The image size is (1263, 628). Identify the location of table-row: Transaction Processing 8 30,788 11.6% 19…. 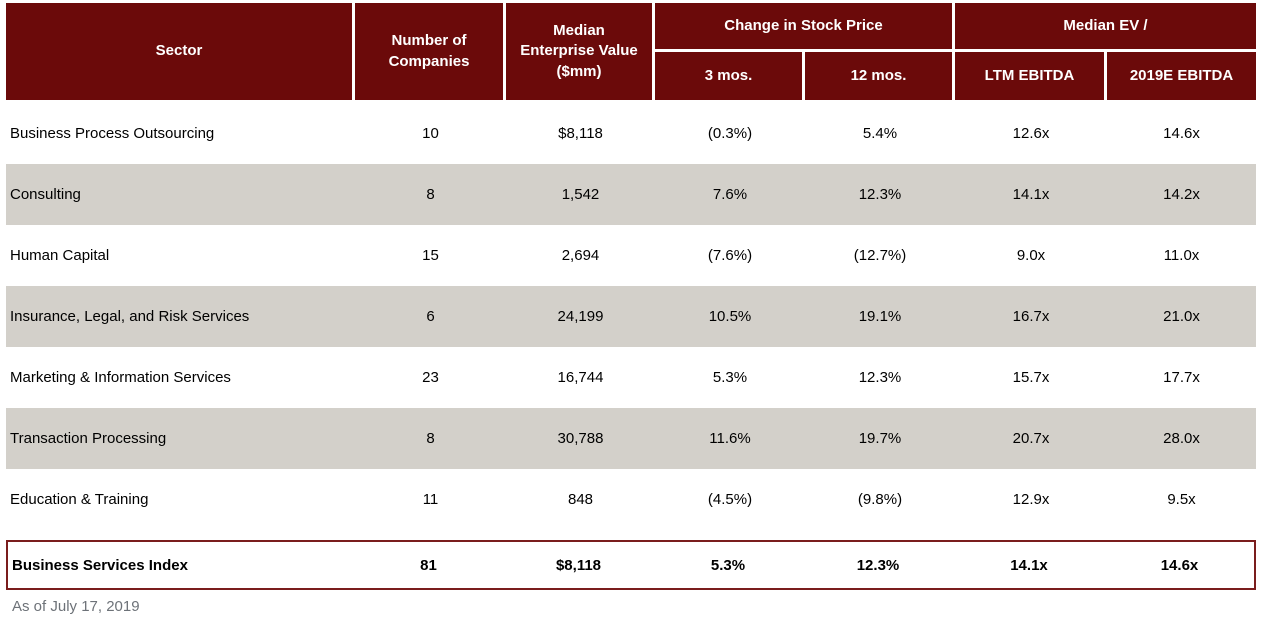
(631, 438).